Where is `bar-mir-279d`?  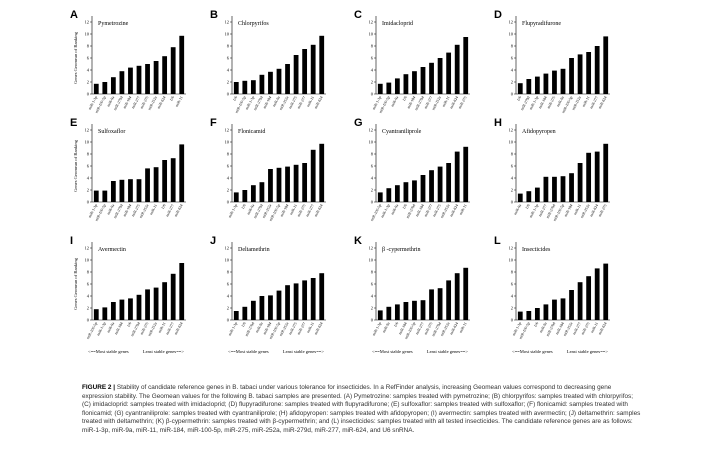
bar-mir-279d is located at coordinates (423, 80).